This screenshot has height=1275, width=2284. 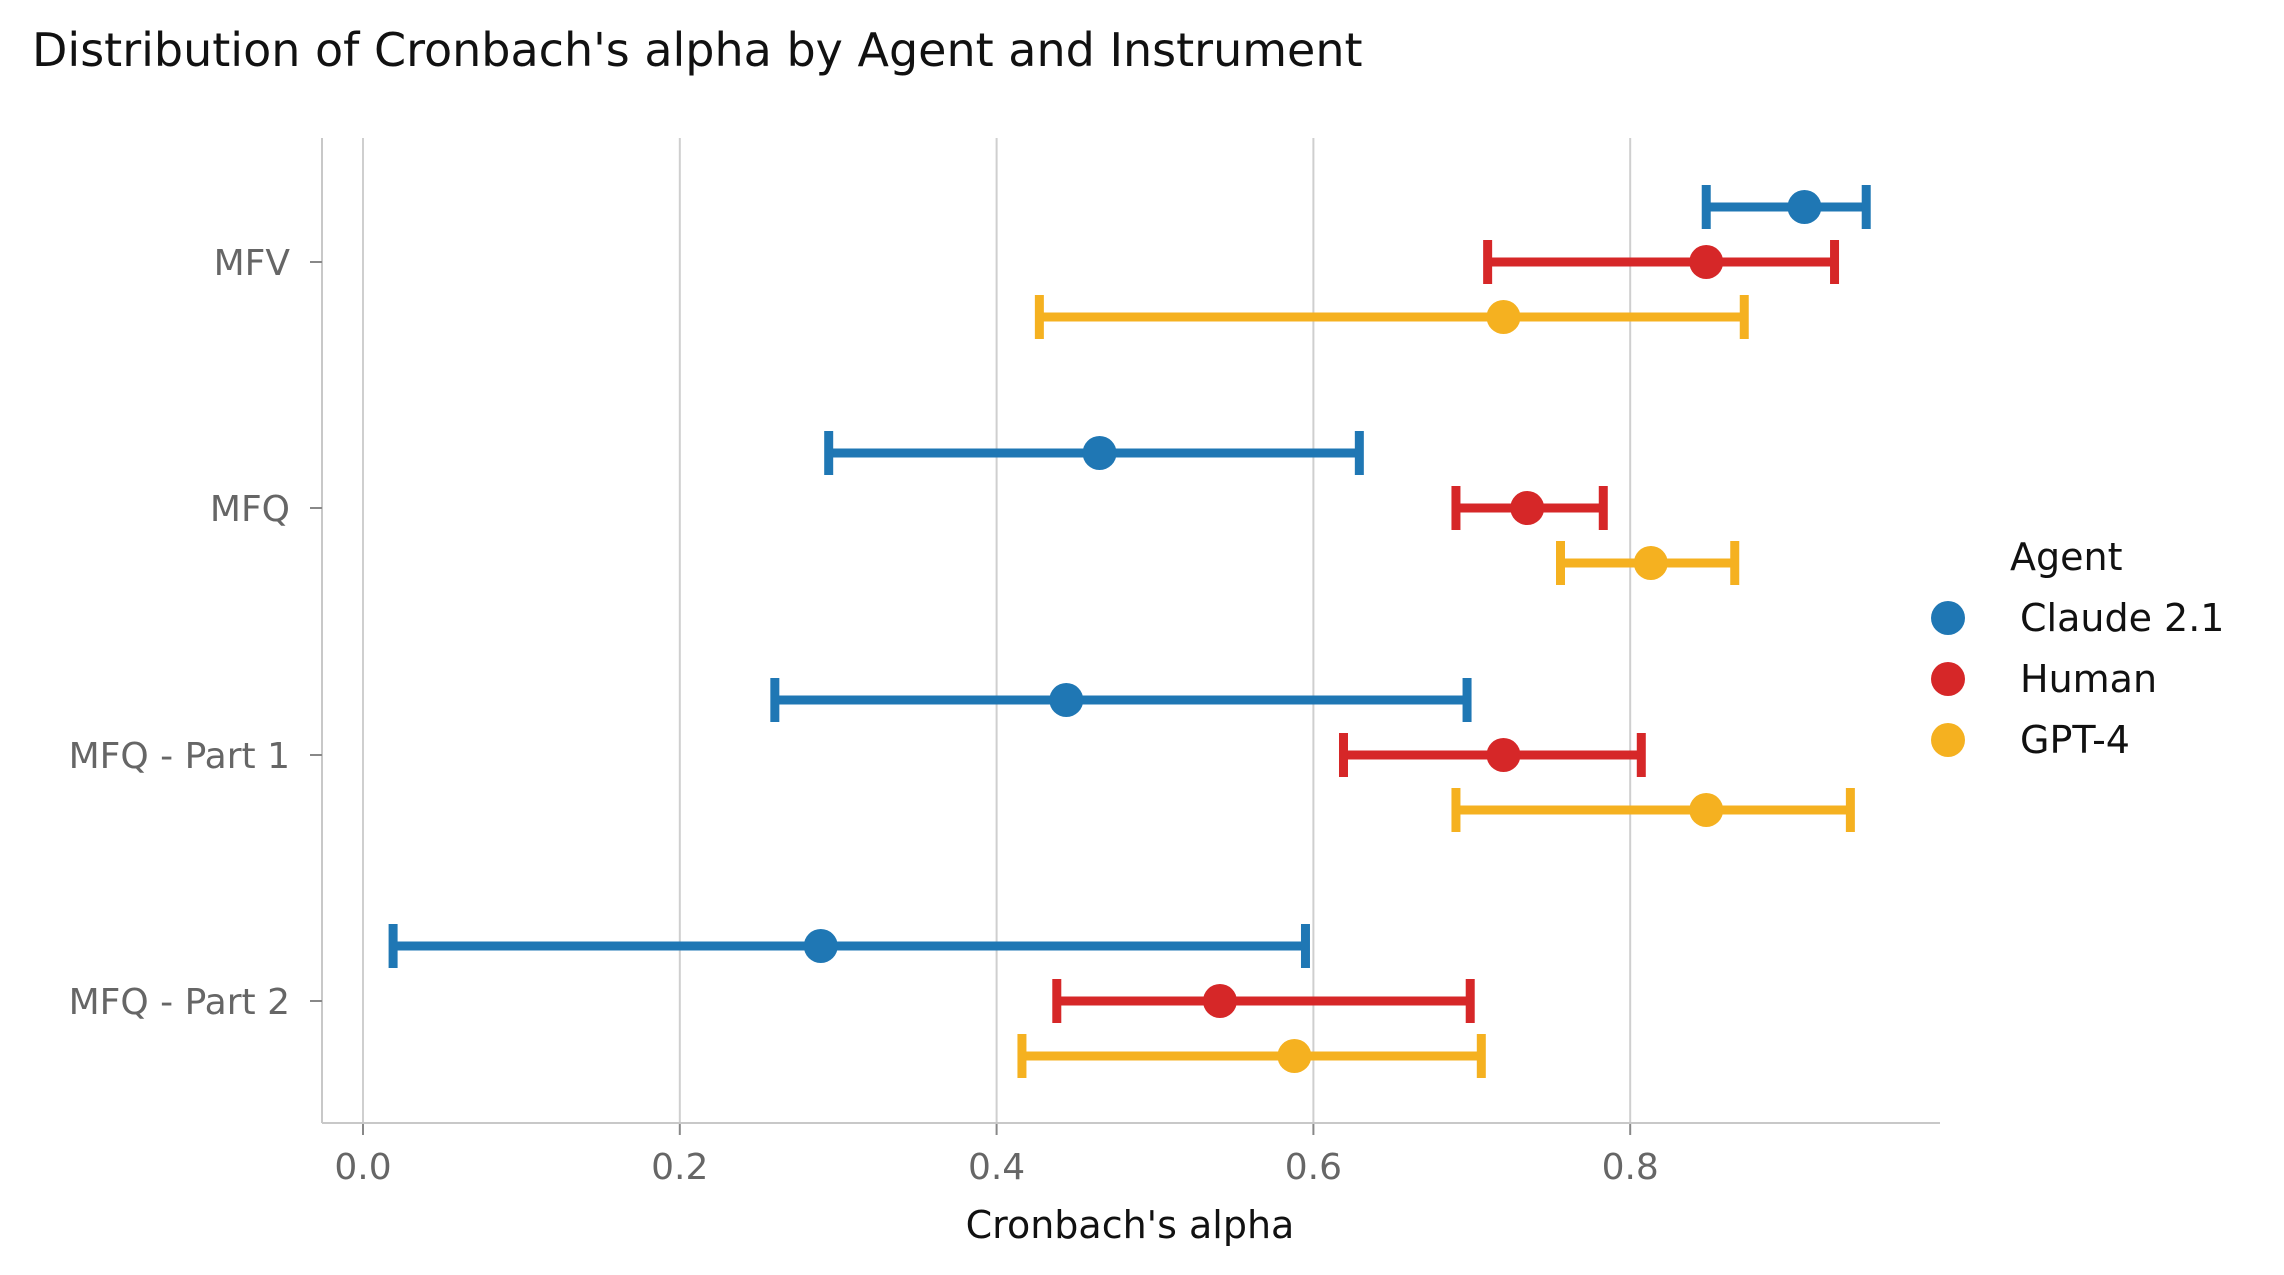 I want to click on x-tick-label: 0.4, so click(x=996, y=1167).